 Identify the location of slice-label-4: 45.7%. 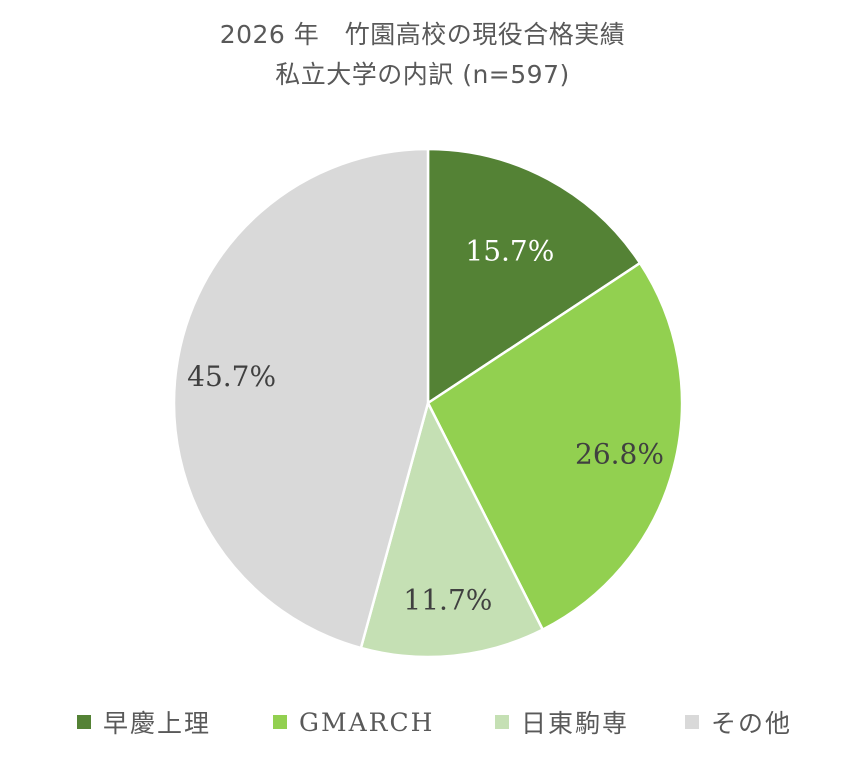
(231, 376).